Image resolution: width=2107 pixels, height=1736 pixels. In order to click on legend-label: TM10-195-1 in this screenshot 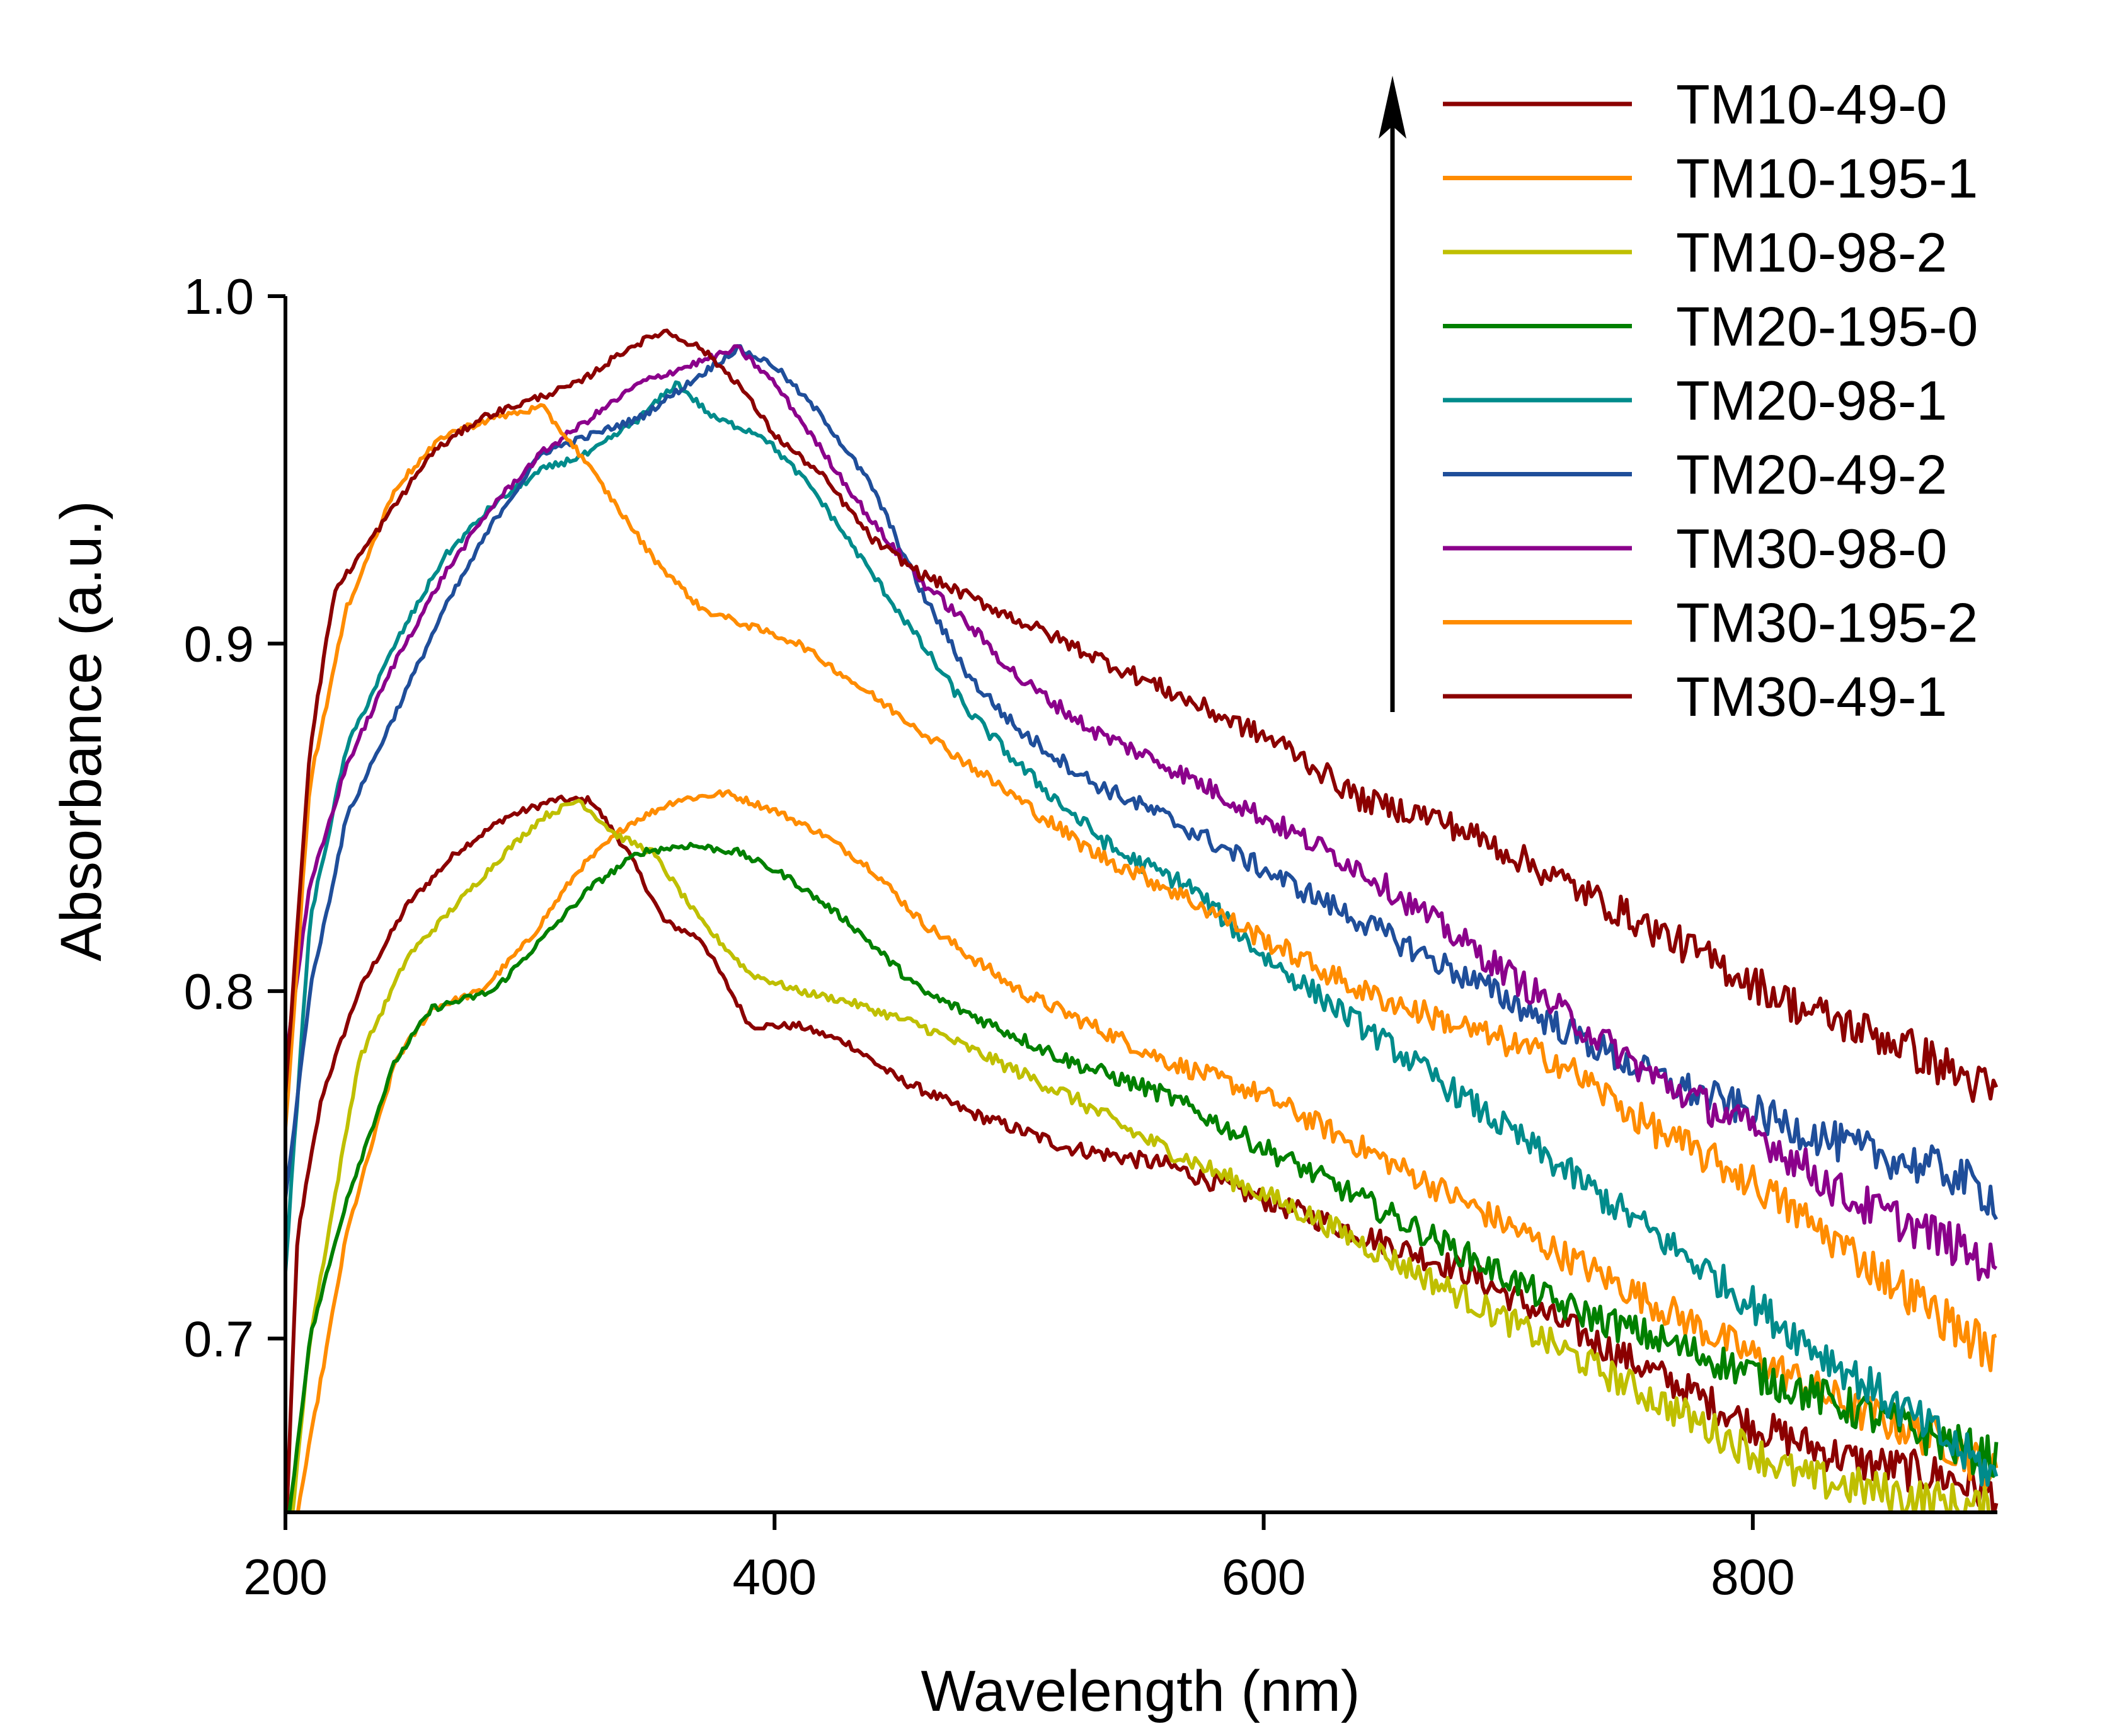, I will do `click(1827, 178)`.